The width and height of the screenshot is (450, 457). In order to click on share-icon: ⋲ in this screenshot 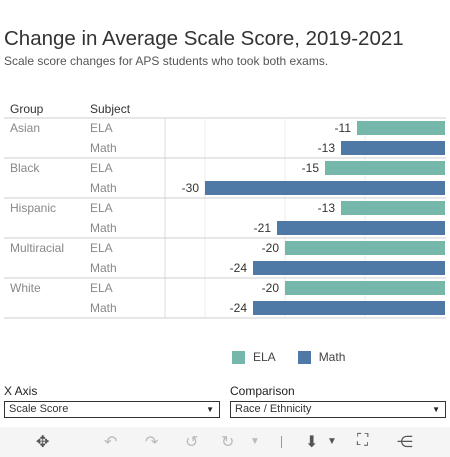, I will do `click(405, 442)`.